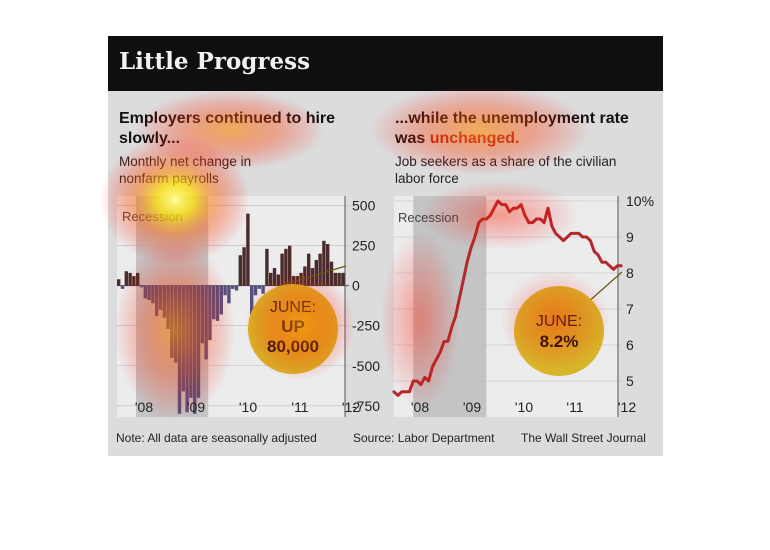 This screenshot has height=550, width=770. I want to click on left-x-tick-label: '10, so click(248, 407).